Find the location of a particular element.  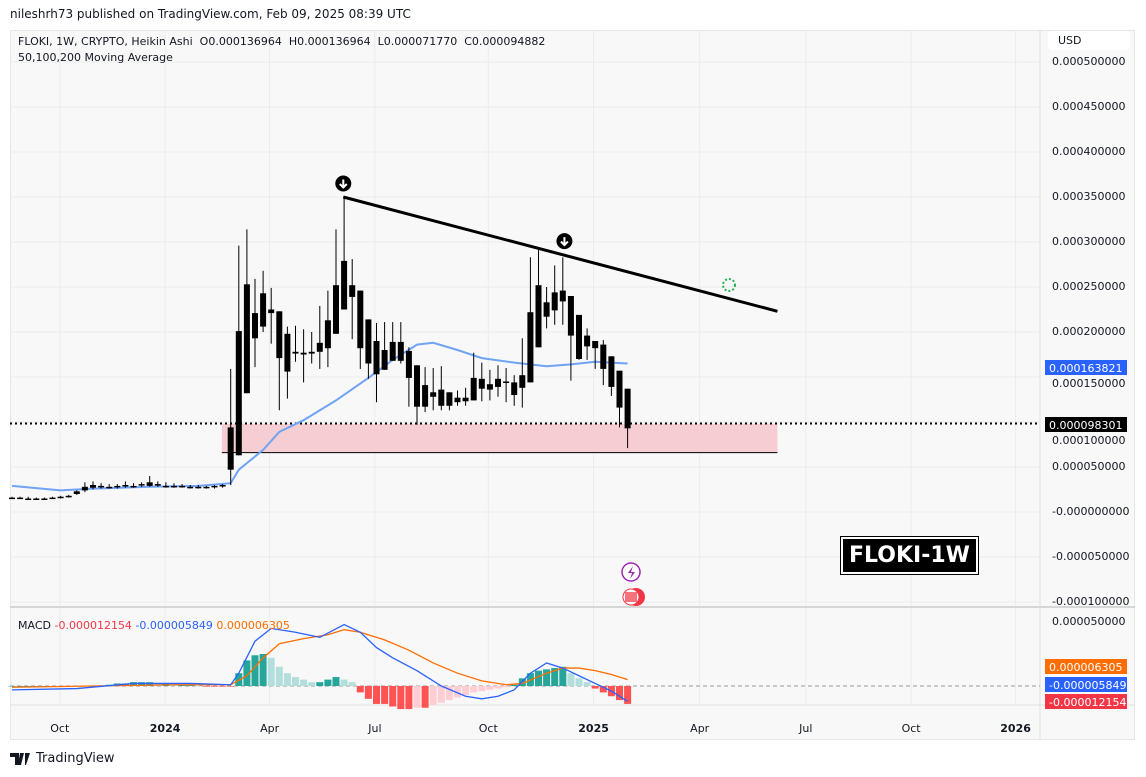

high-value: H0.000136964 is located at coordinates (329, 41).